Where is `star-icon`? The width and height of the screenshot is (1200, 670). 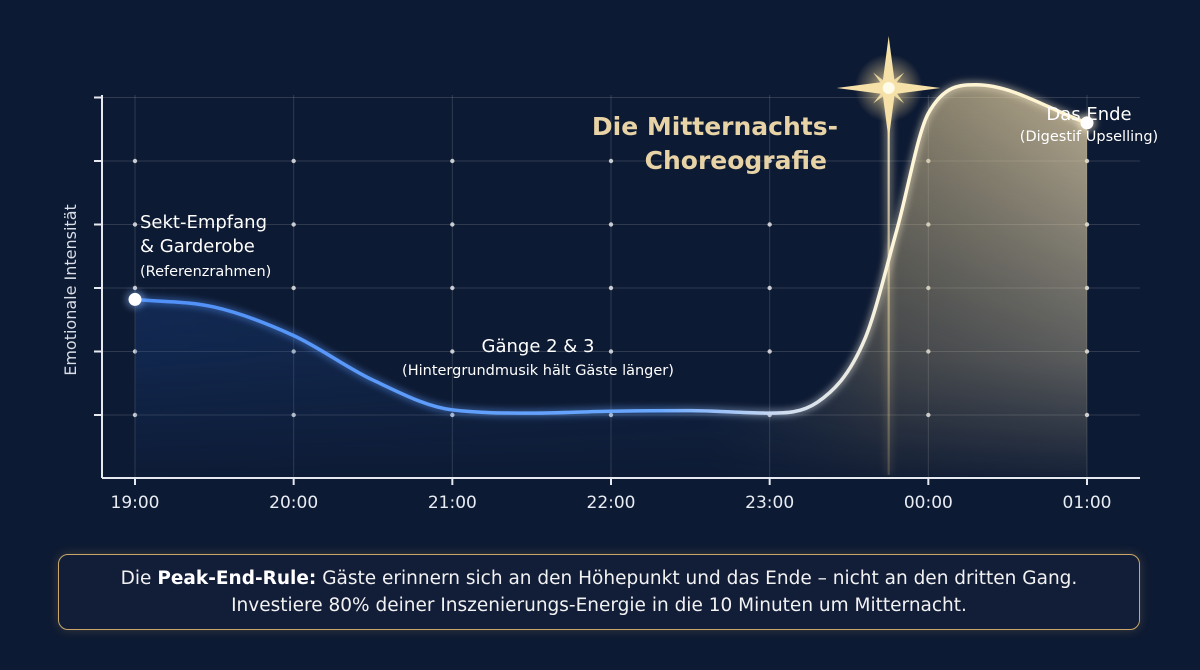
star-icon is located at coordinates (888, 88).